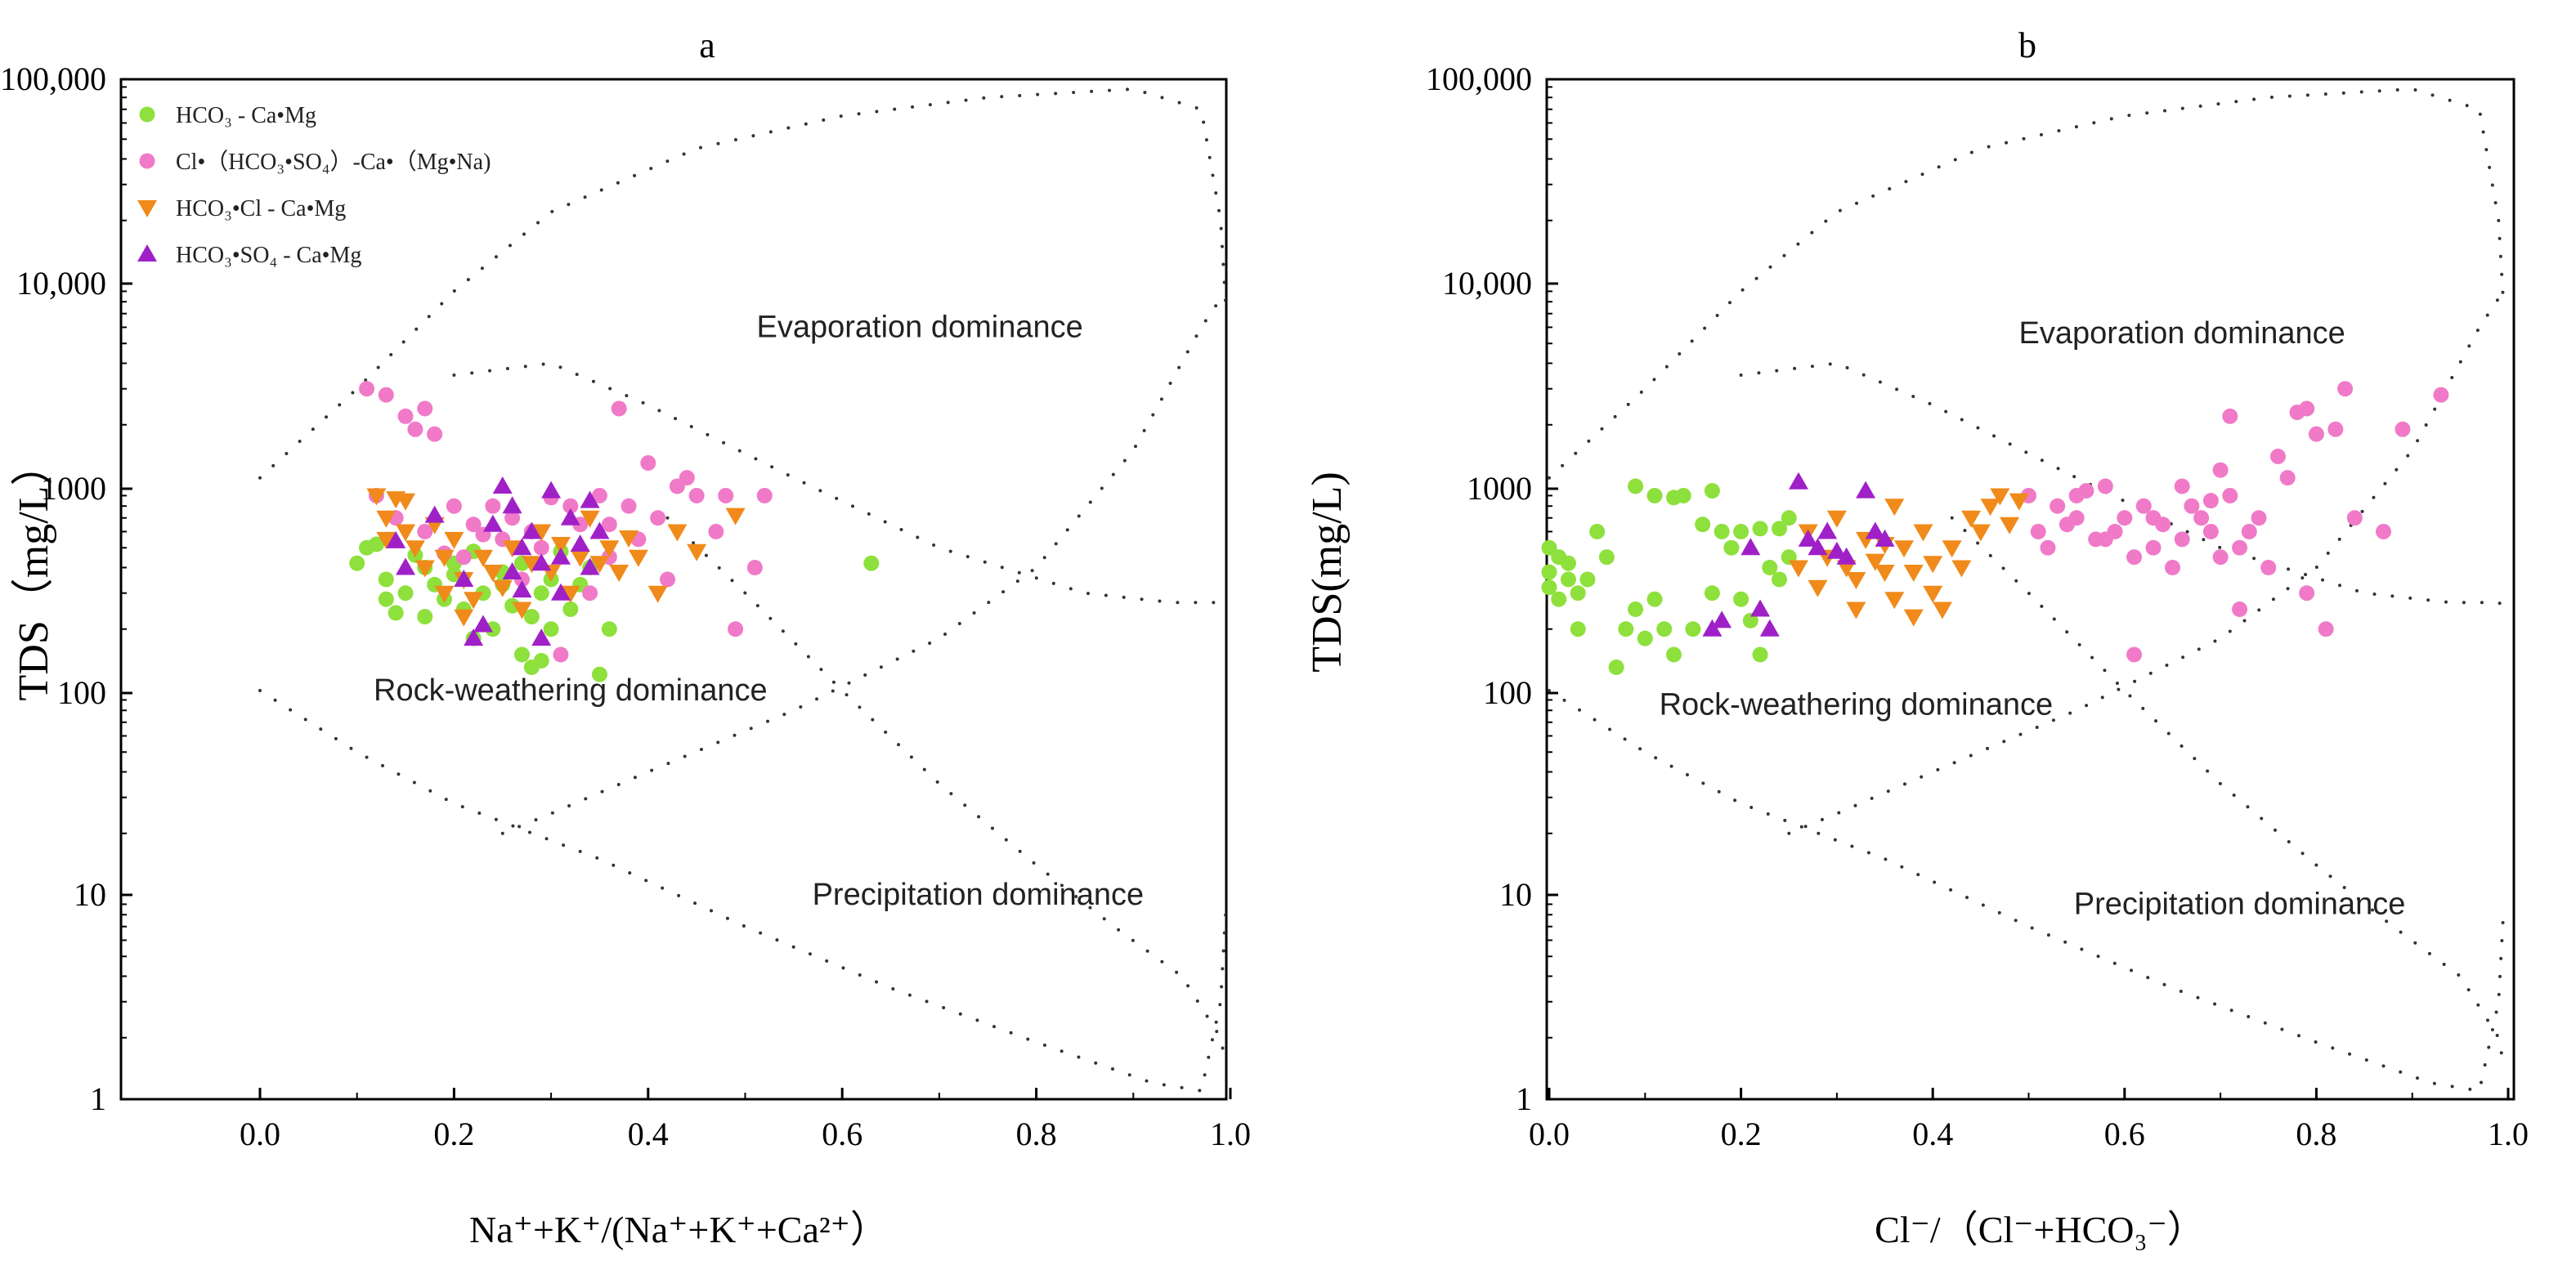 The image size is (2576, 1279). Describe the element at coordinates (2147, 562) in the screenshot. I see `inner-rising-curve` at that location.